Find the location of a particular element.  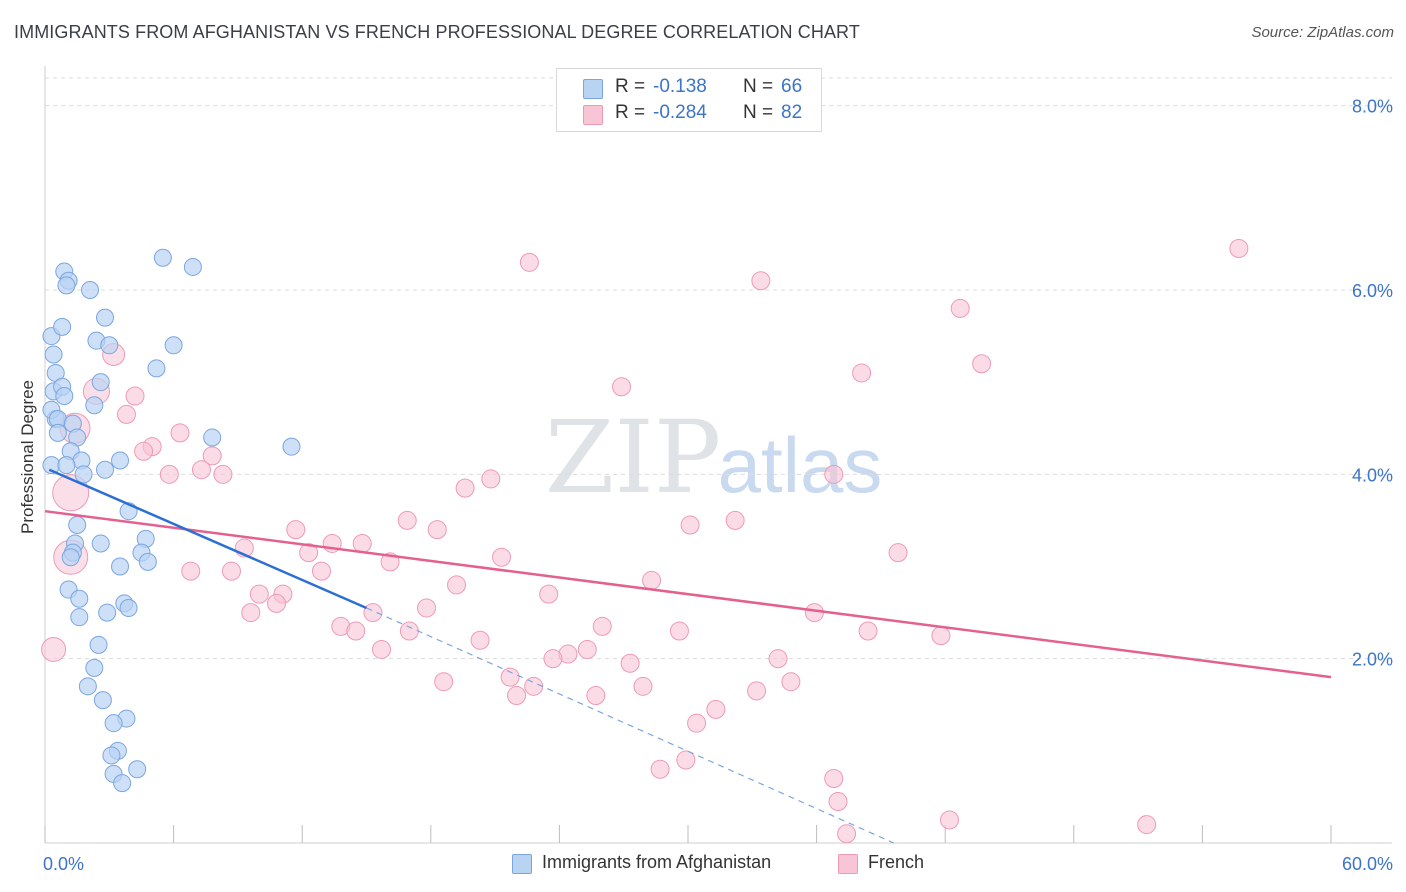

series-afghanistan is located at coordinates (171, 520).